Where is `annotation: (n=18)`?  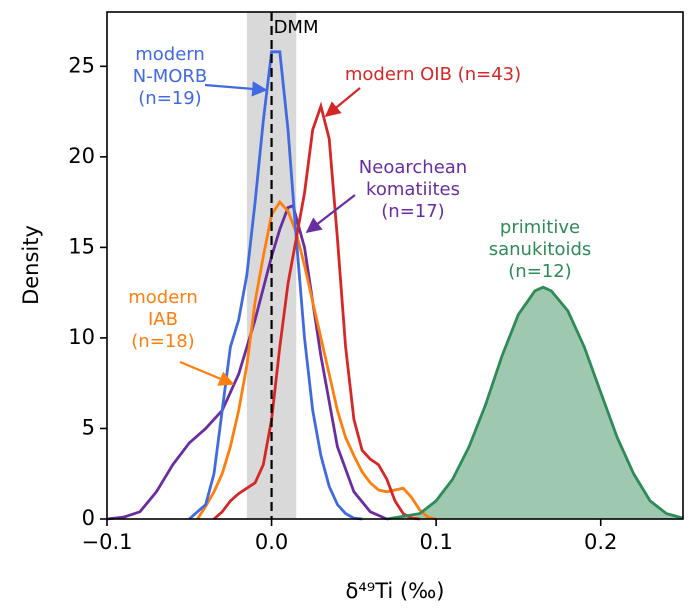 annotation: (n=18) is located at coordinates (162, 341).